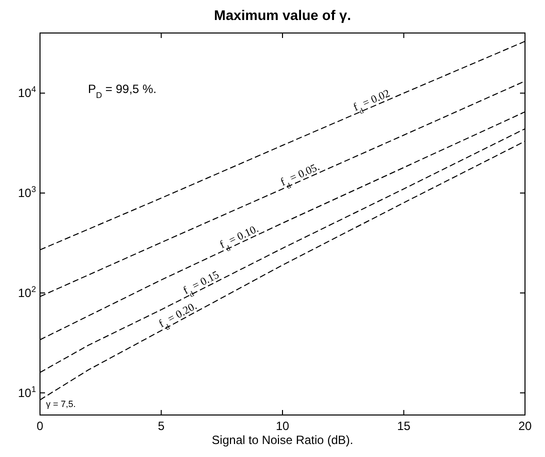 Image resolution: width=545 pixels, height=457 pixels. Describe the element at coordinates (122, 91) in the screenshot. I see `annotation: P$_{D}$ = 99,5 %.` at that location.